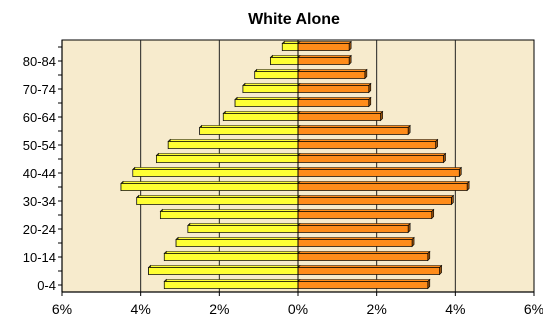 The width and height of the screenshot is (543, 321). I want to click on y-tick-label: 80-84, so click(39, 61).